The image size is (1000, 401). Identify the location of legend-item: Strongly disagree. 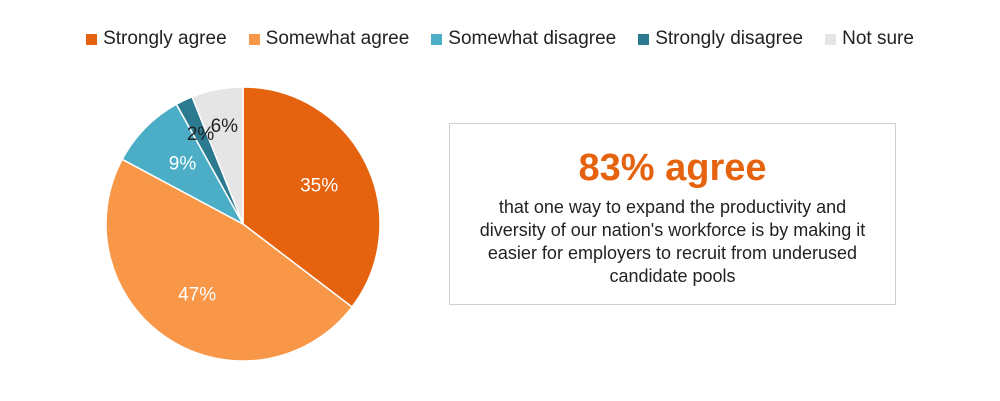
(720, 39).